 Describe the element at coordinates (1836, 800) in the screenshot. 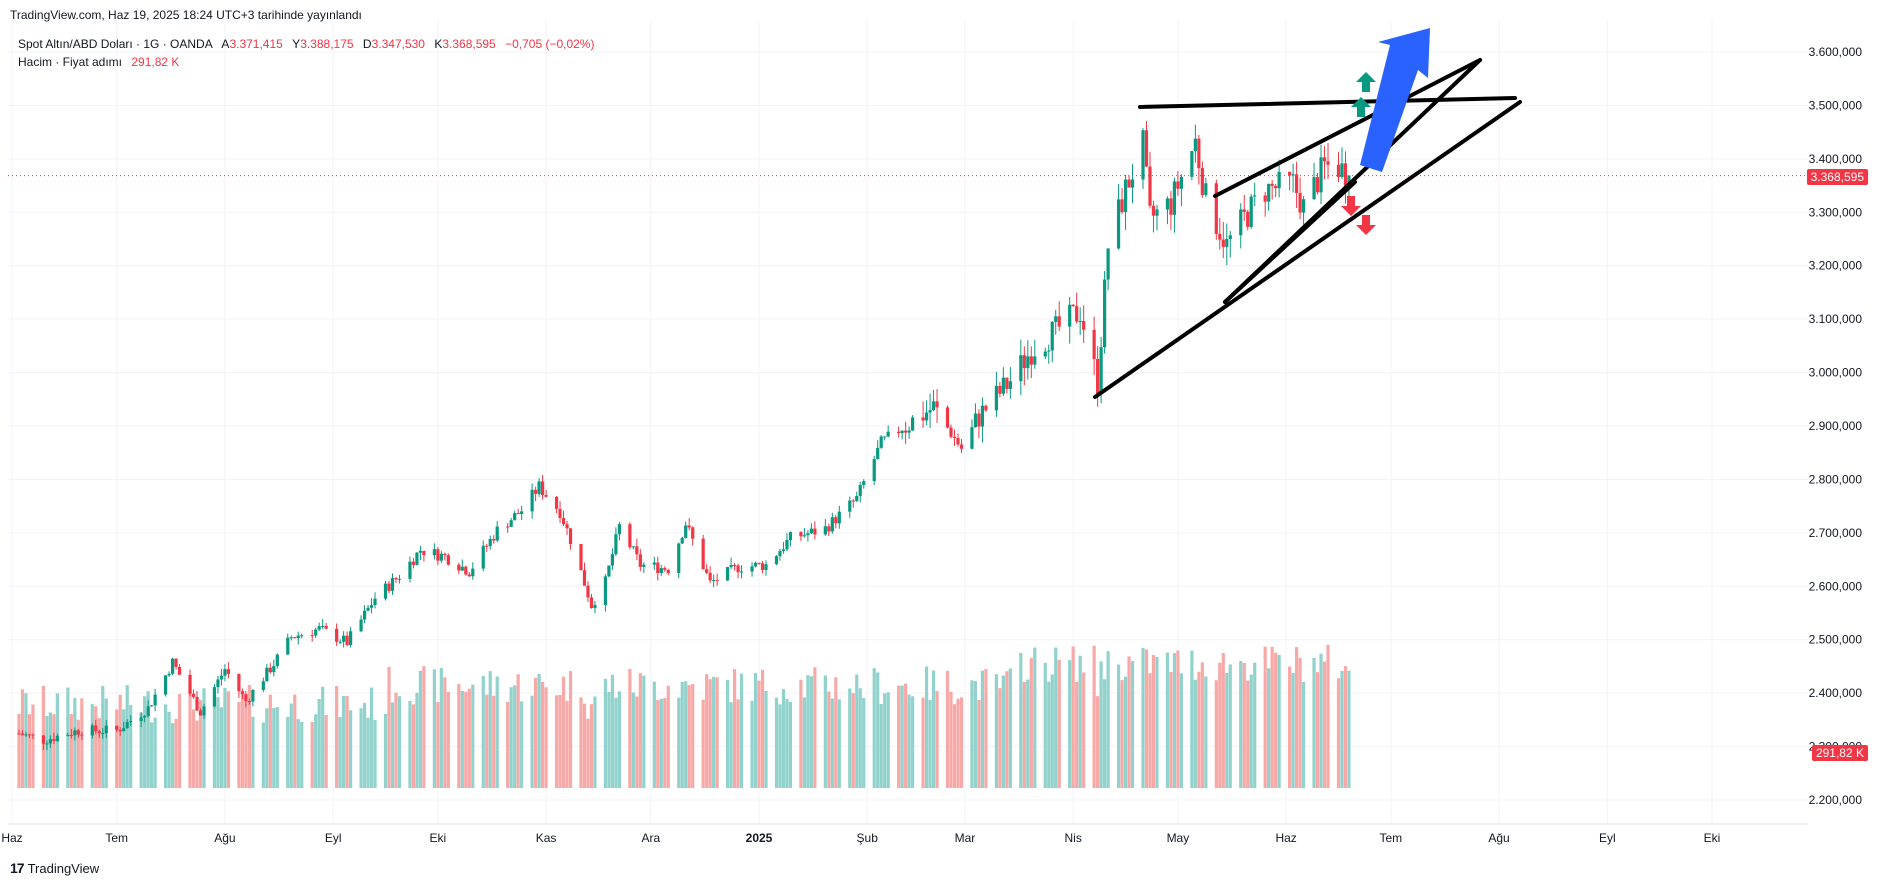

I see `y-tick-label: 2.200,000` at that location.